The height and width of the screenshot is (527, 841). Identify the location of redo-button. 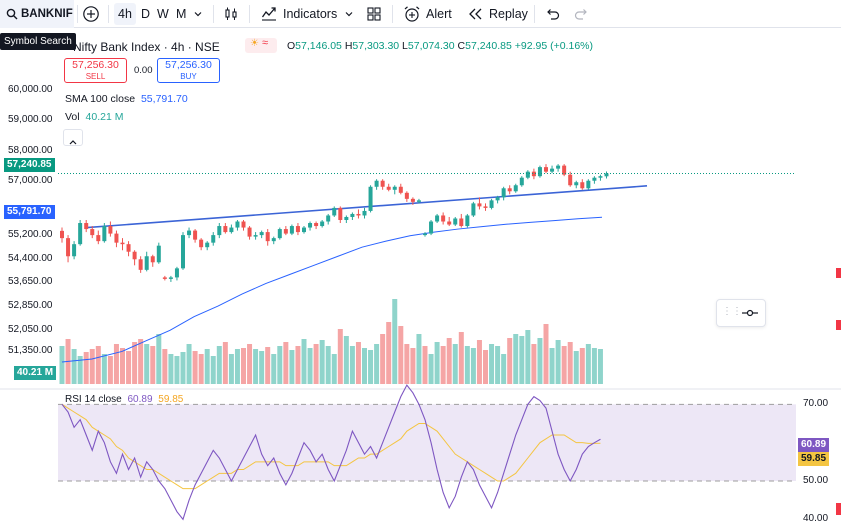
(582, 14).